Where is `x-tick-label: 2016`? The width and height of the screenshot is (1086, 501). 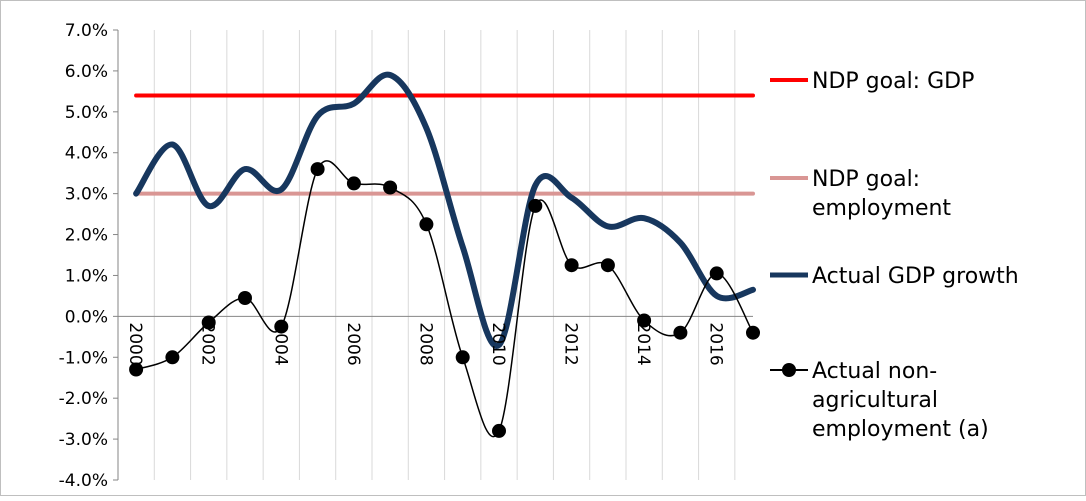 x-tick-label: 2016 is located at coordinates (716, 343).